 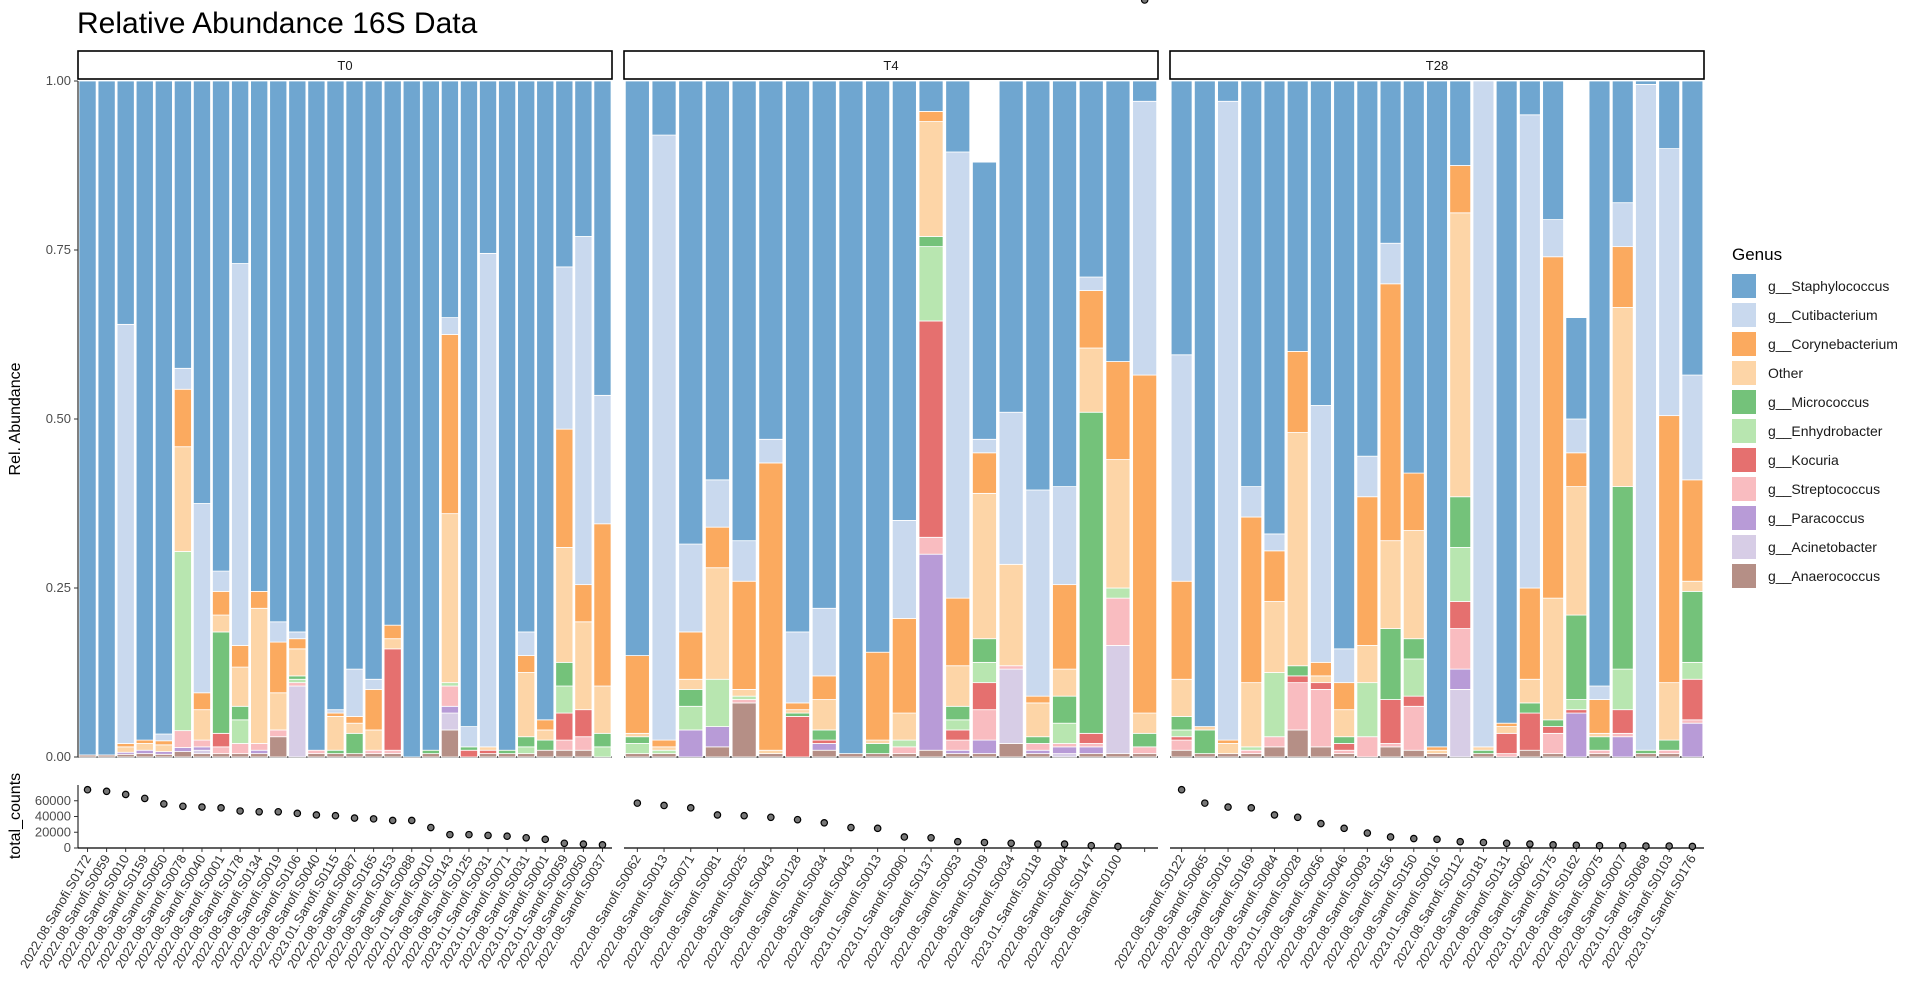 What do you see at coordinates (1483, 414) in the screenshot?
I see `bar-segment-T28-13-g__Cutibacterium` at bounding box center [1483, 414].